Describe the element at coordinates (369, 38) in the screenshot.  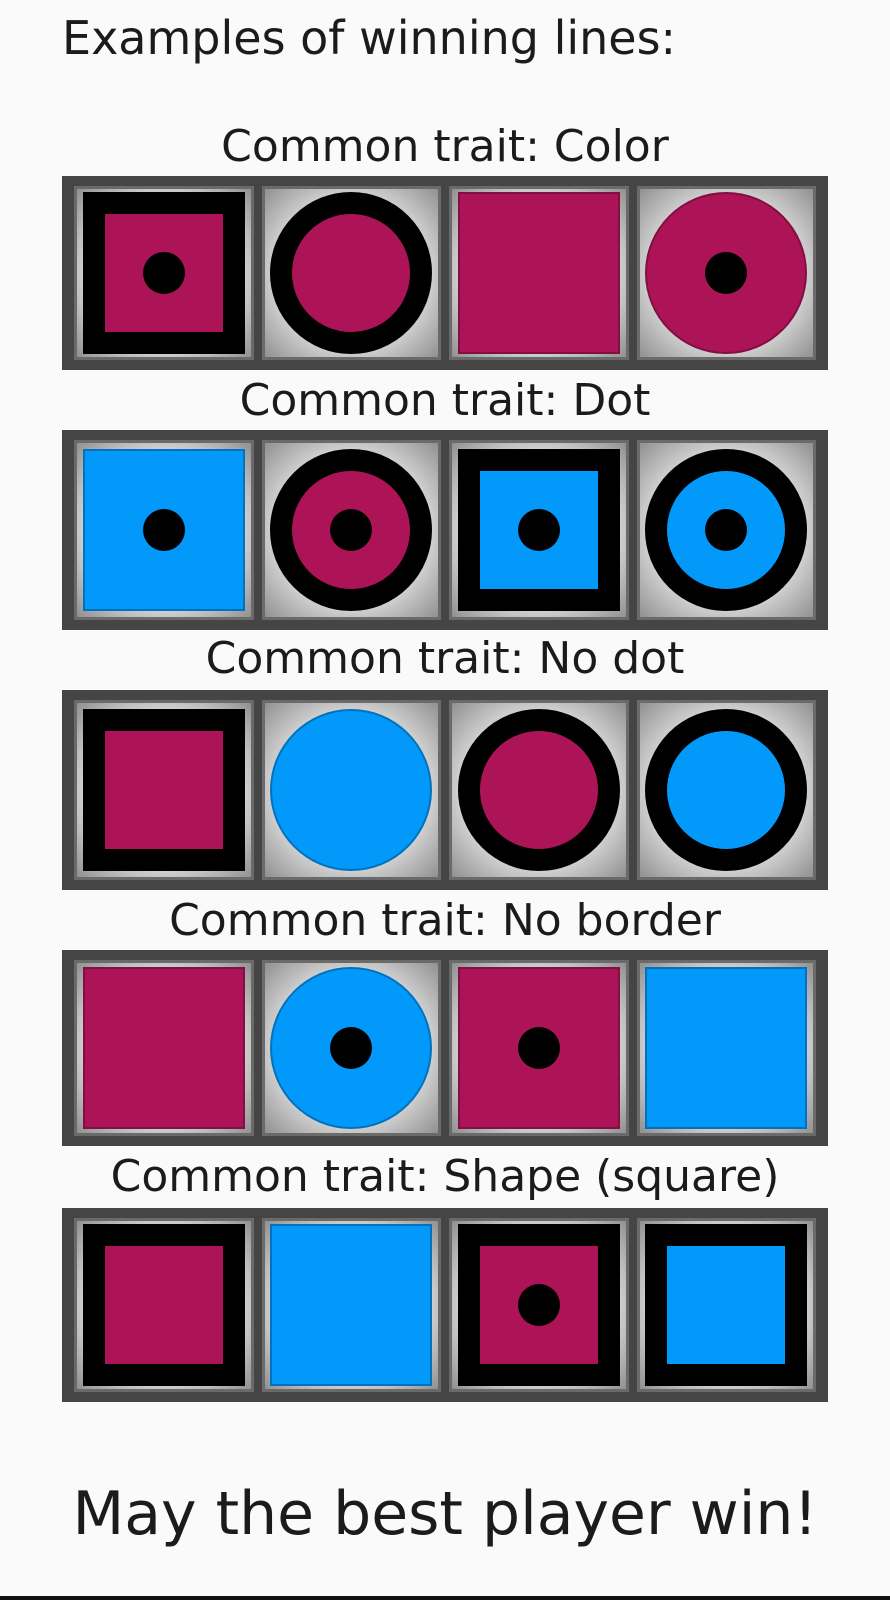
I see `page-heading: Examples of winning lines:` at that location.